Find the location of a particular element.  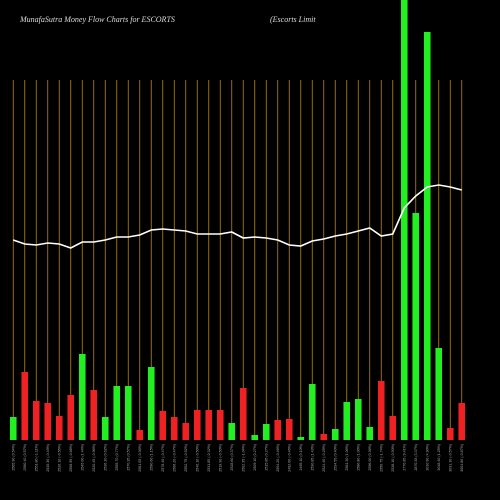

x-tick-label: 2590.60 (1.15%) is located at coordinates (151, 457).